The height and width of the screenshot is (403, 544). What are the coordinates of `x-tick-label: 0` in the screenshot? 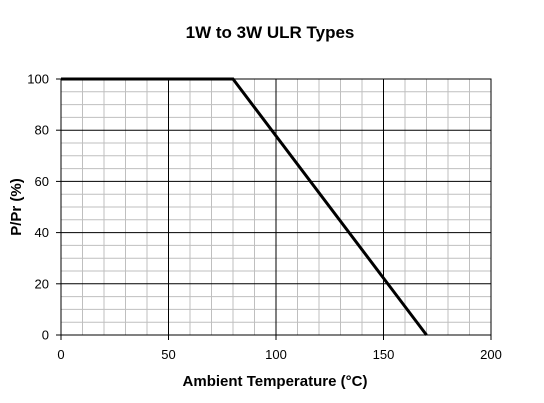 It's located at (60, 354).